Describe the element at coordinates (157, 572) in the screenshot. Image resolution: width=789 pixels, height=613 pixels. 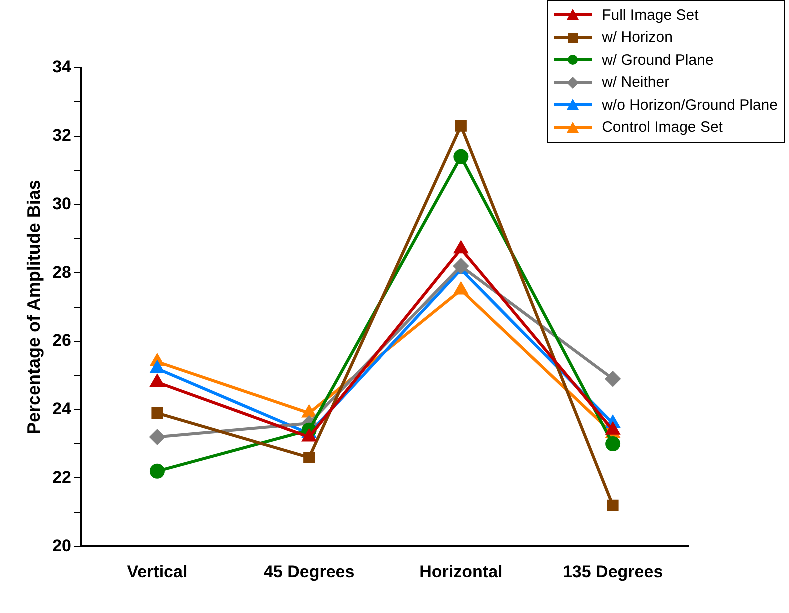
I see `x-tick-label: Vertical` at that location.